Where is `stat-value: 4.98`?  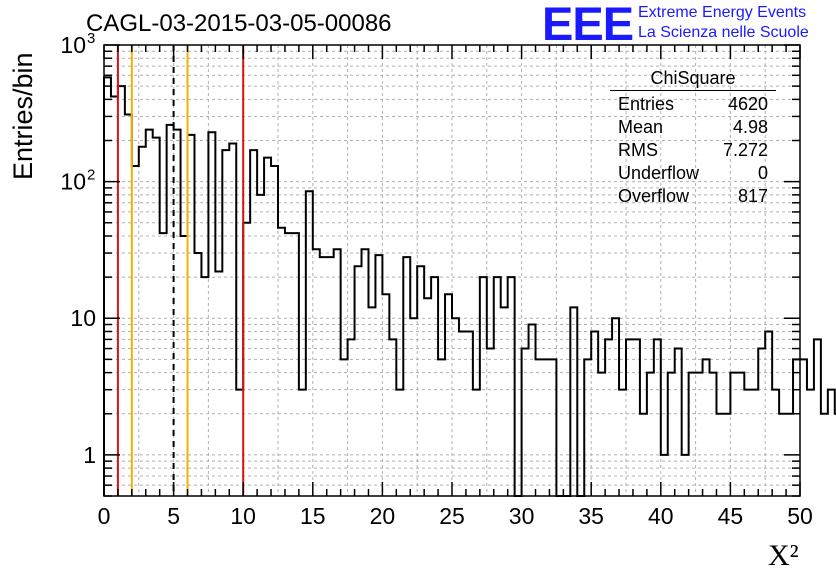 stat-value: 4.98 is located at coordinates (750, 127).